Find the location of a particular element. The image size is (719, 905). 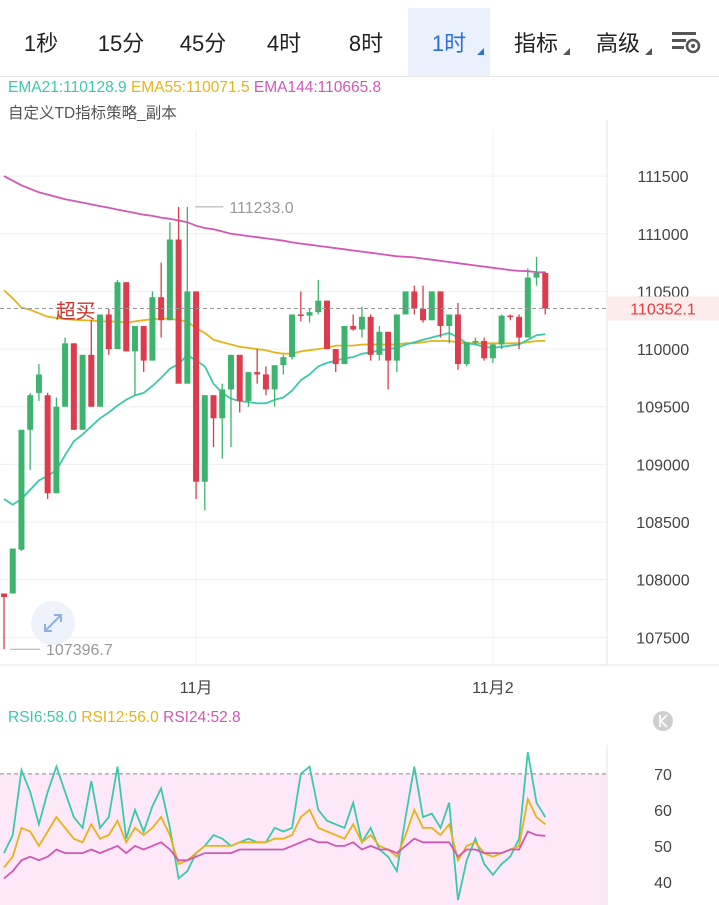

rsi-y-tick-label: 70 is located at coordinates (663, 775).